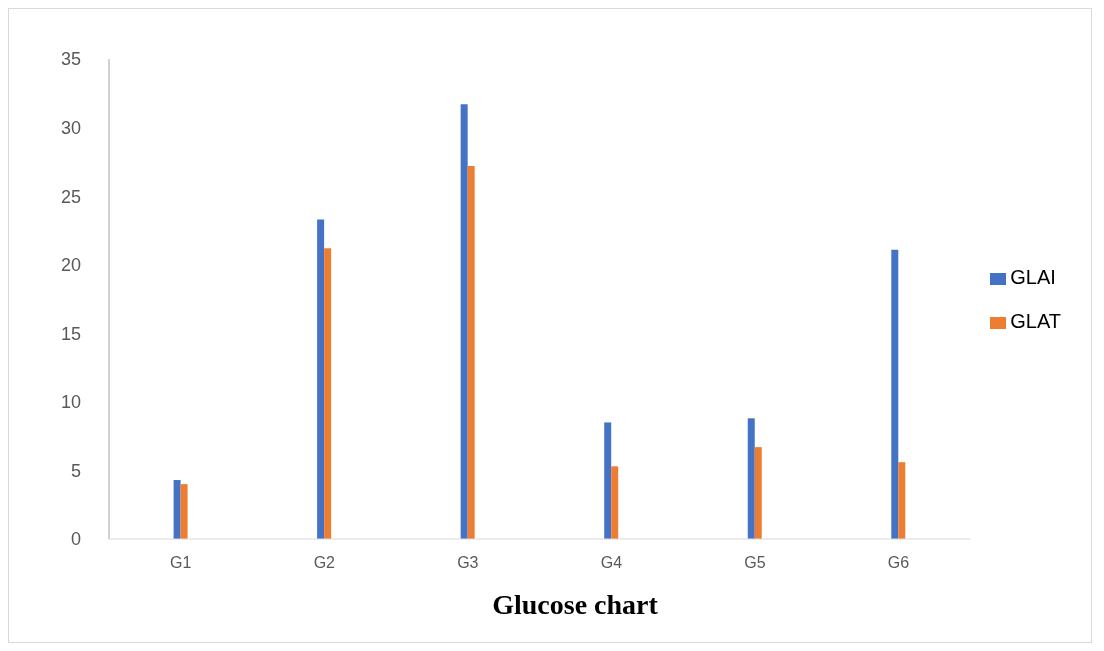  I want to click on x-tick-label: G2, so click(324, 563).